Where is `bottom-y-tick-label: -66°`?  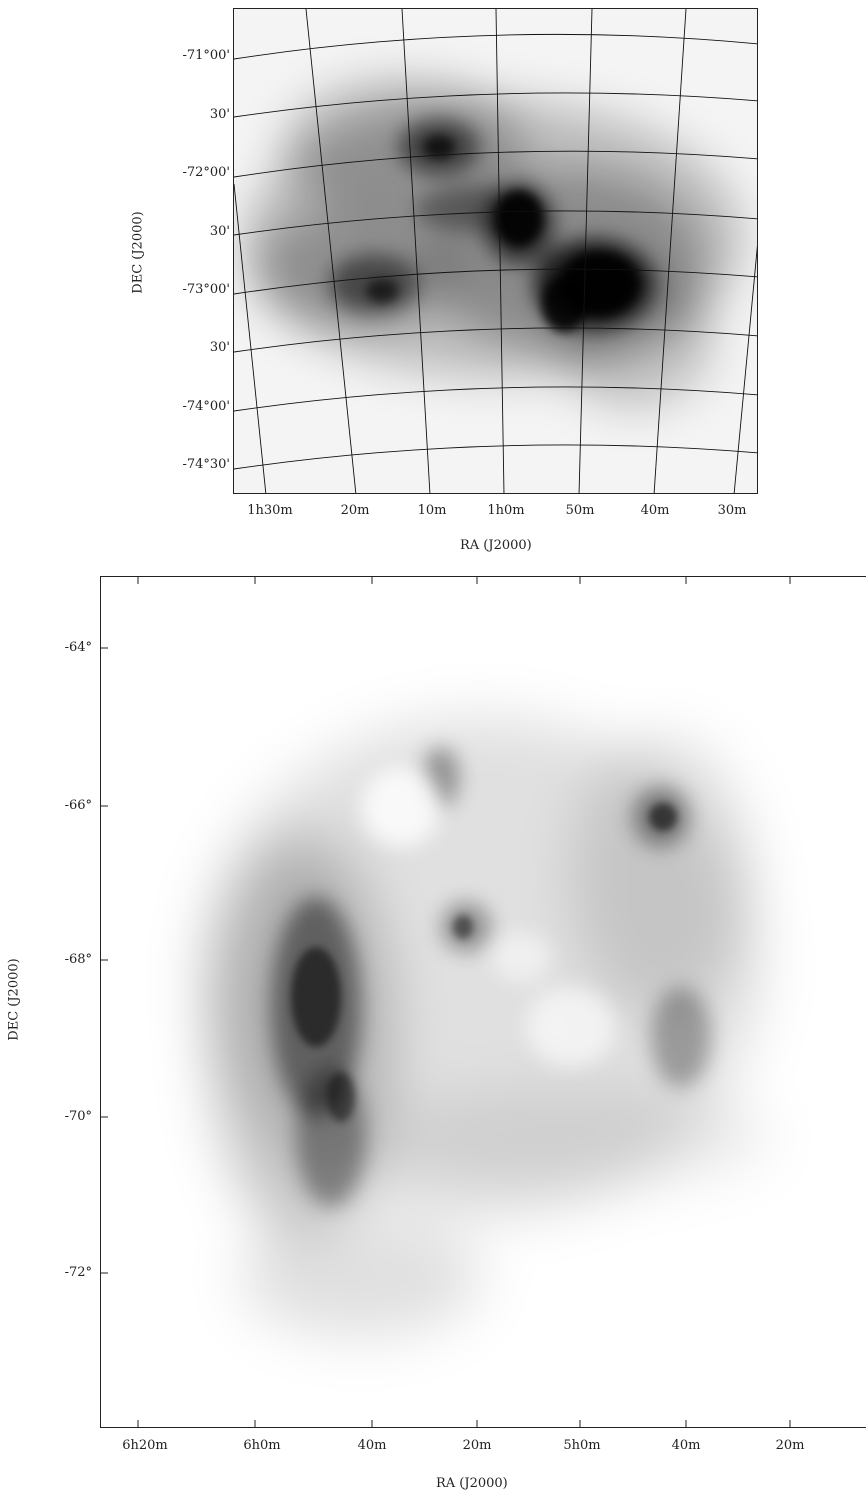
bottom-y-tick-label: -66° is located at coordinates (78, 805).